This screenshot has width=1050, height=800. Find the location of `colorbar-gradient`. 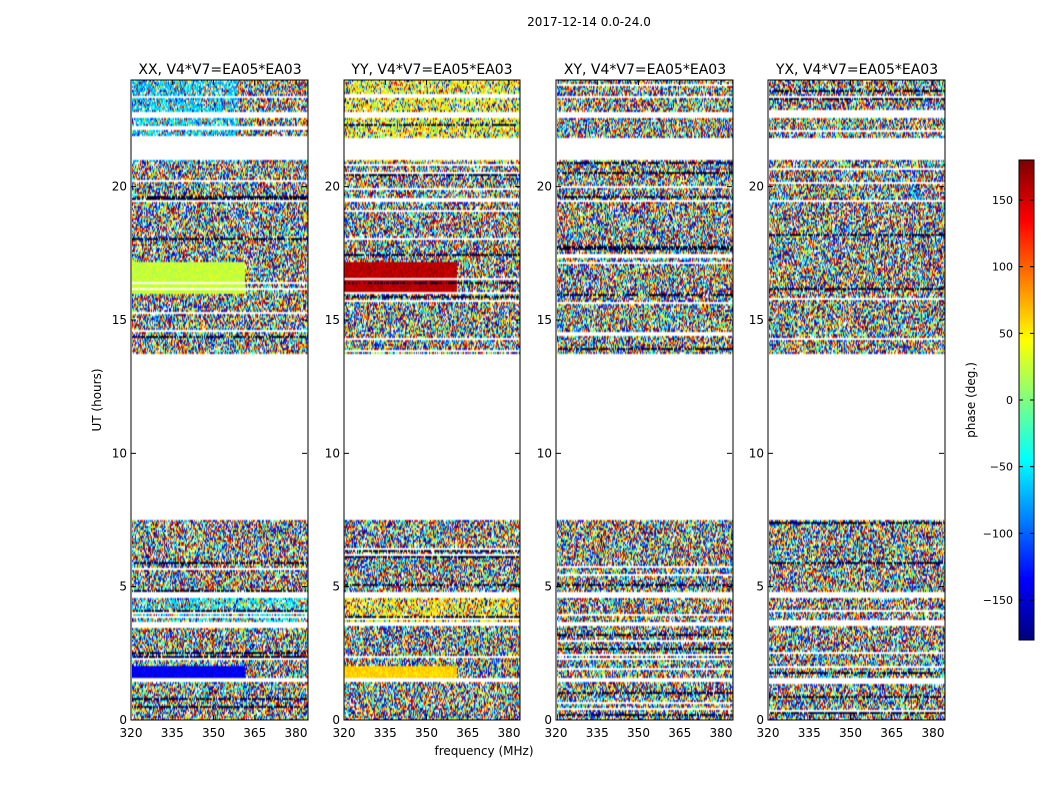

colorbar-gradient is located at coordinates (1026, 400).